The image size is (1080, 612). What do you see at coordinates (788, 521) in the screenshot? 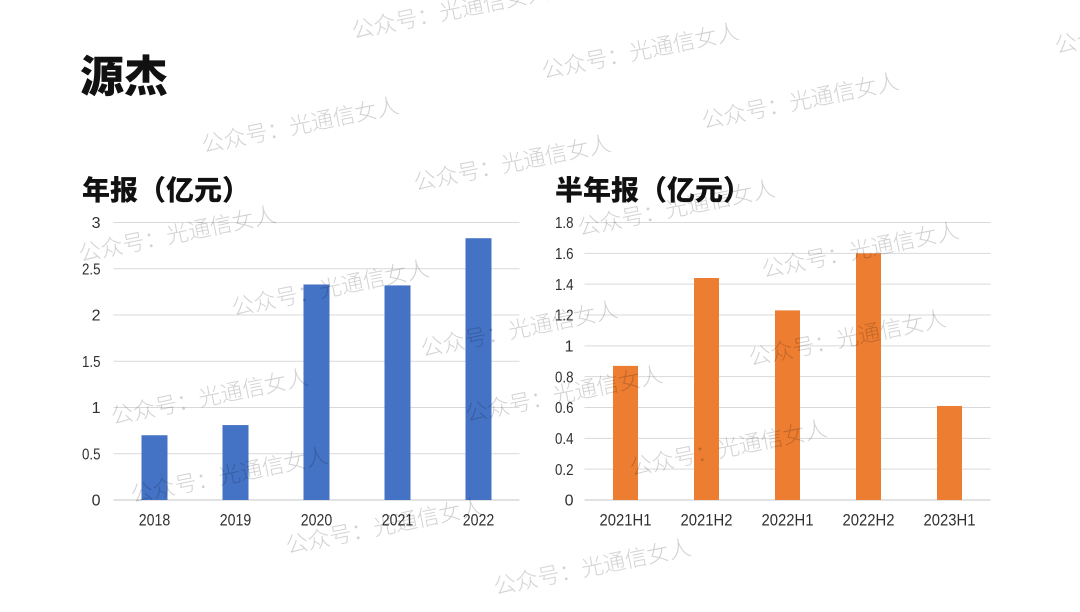
I see `svg-text: 2022H1` at bounding box center [788, 521].